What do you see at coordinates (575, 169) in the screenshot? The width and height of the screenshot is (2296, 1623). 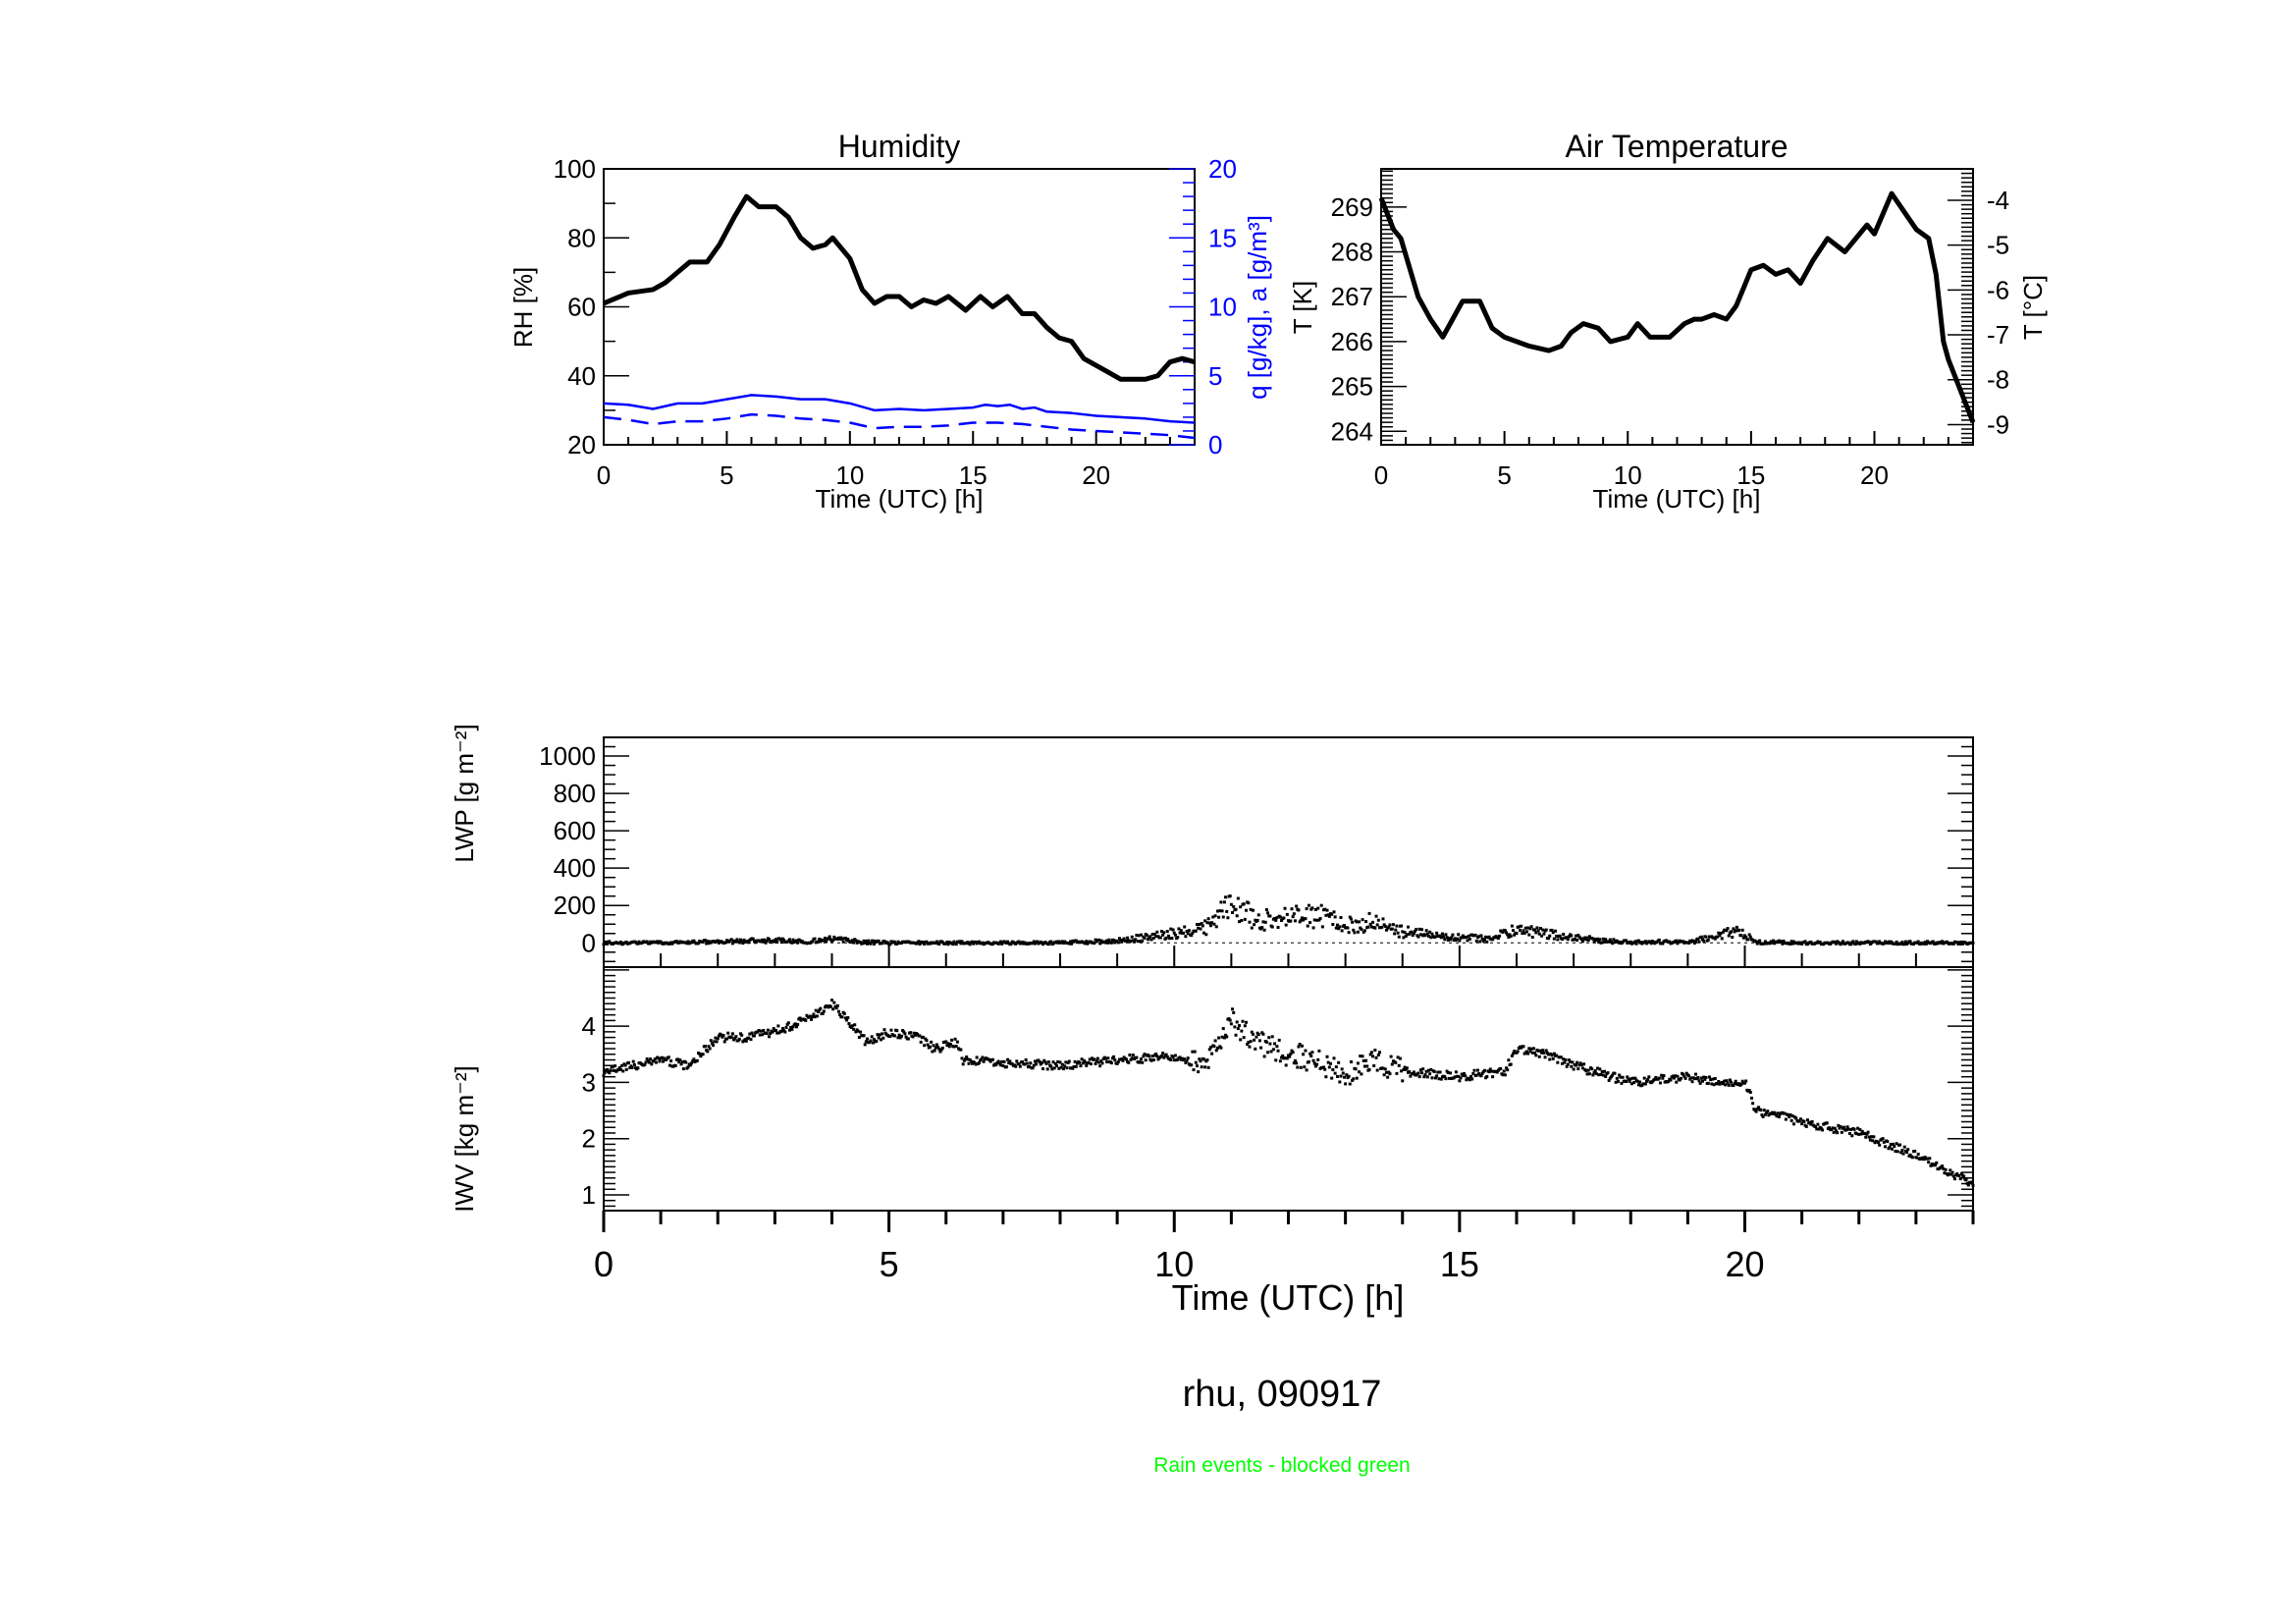 I see `left-y-tick-label: 100` at bounding box center [575, 169].